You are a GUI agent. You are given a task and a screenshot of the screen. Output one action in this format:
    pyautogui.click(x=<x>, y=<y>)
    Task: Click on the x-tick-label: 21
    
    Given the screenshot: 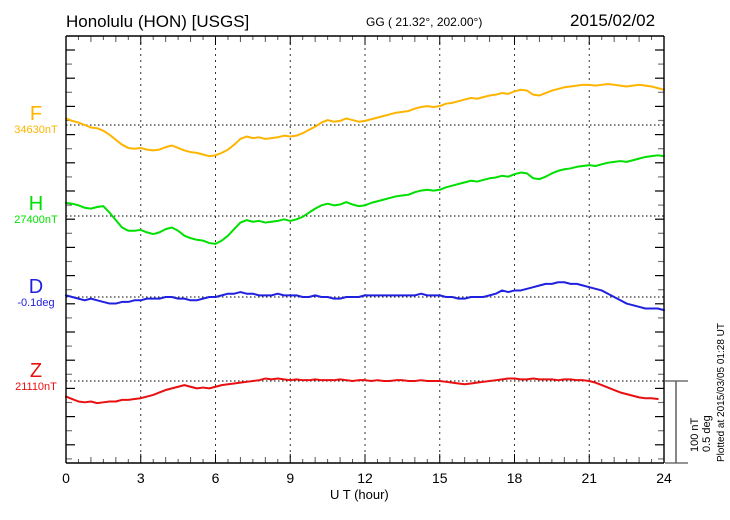 What is the action you would take?
    pyautogui.click(x=589, y=478)
    